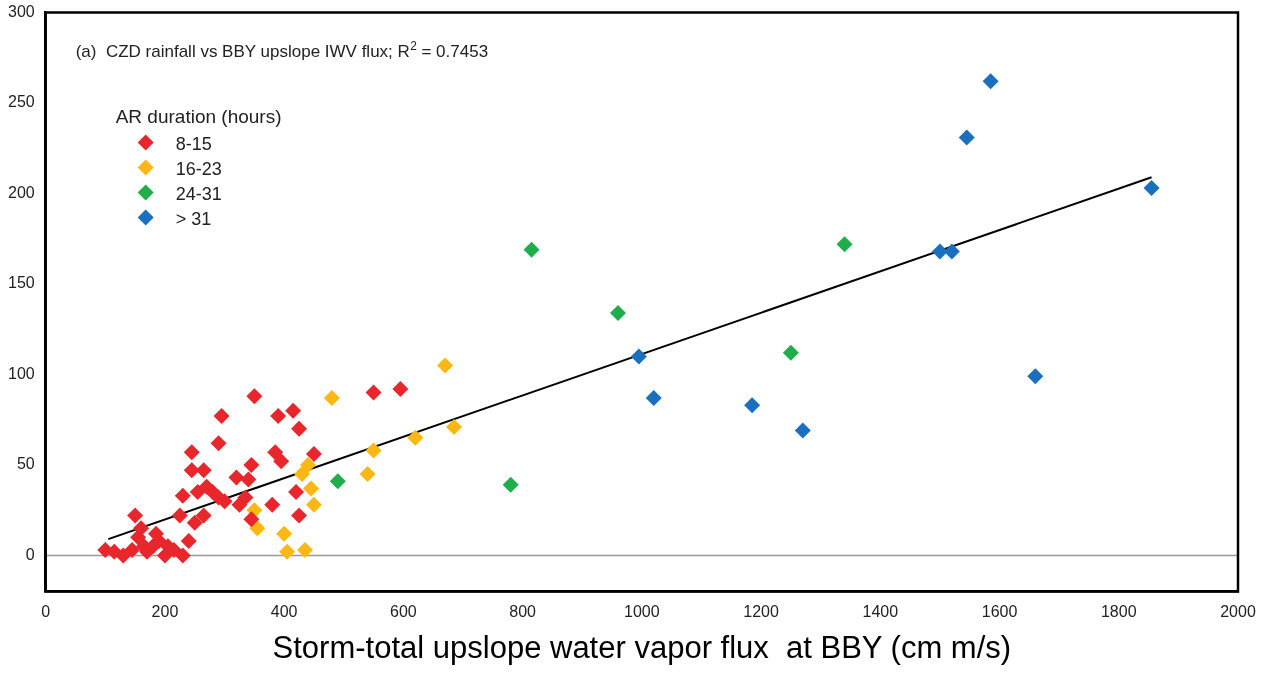  What do you see at coordinates (642, 611) in the screenshot?
I see `x-tick-label: 1000` at bounding box center [642, 611].